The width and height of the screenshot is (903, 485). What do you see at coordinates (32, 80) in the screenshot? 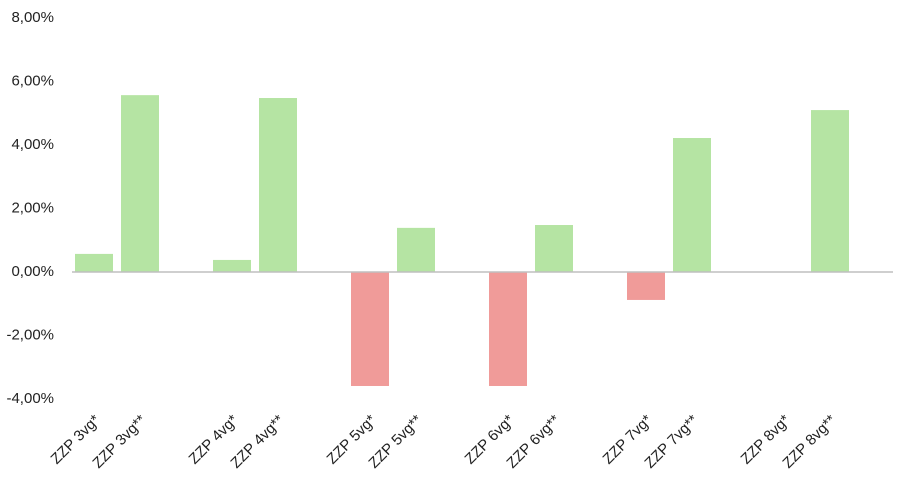
I see `y-tick-label: 6,00%` at bounding box center [32, 80].